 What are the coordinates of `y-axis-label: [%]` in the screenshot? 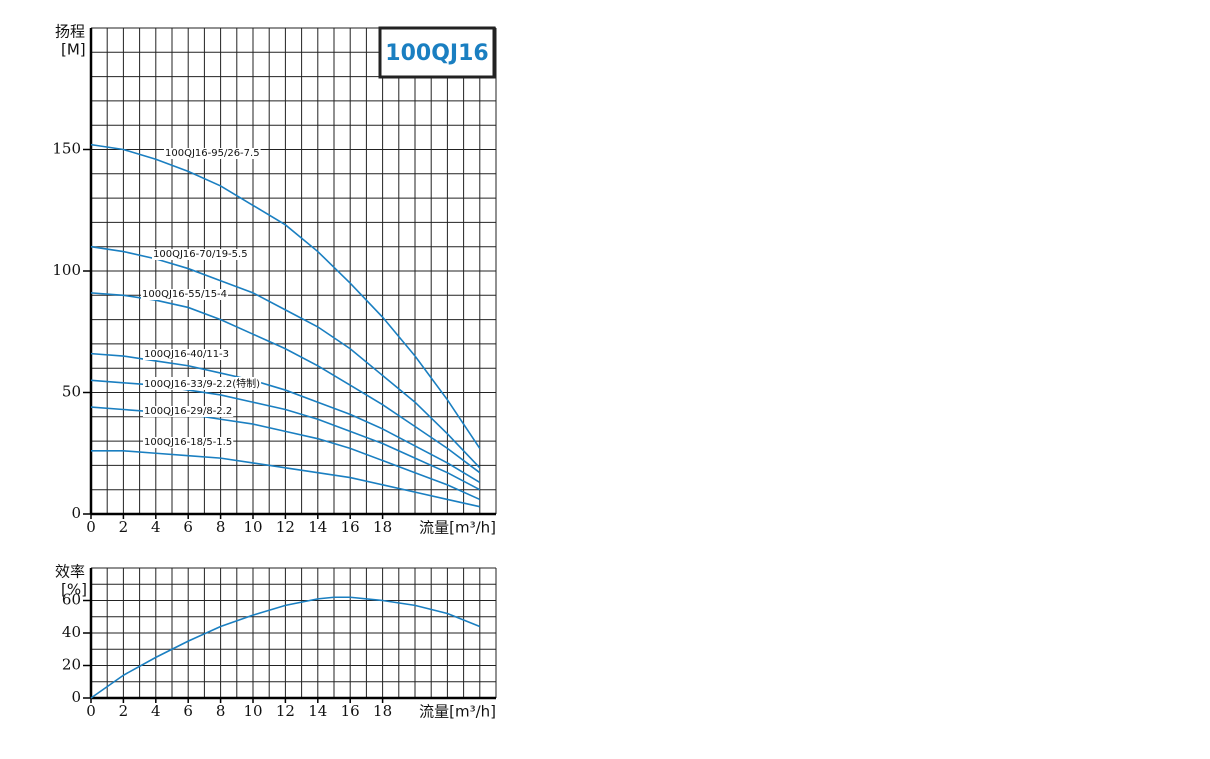 It's located at (74, 590).